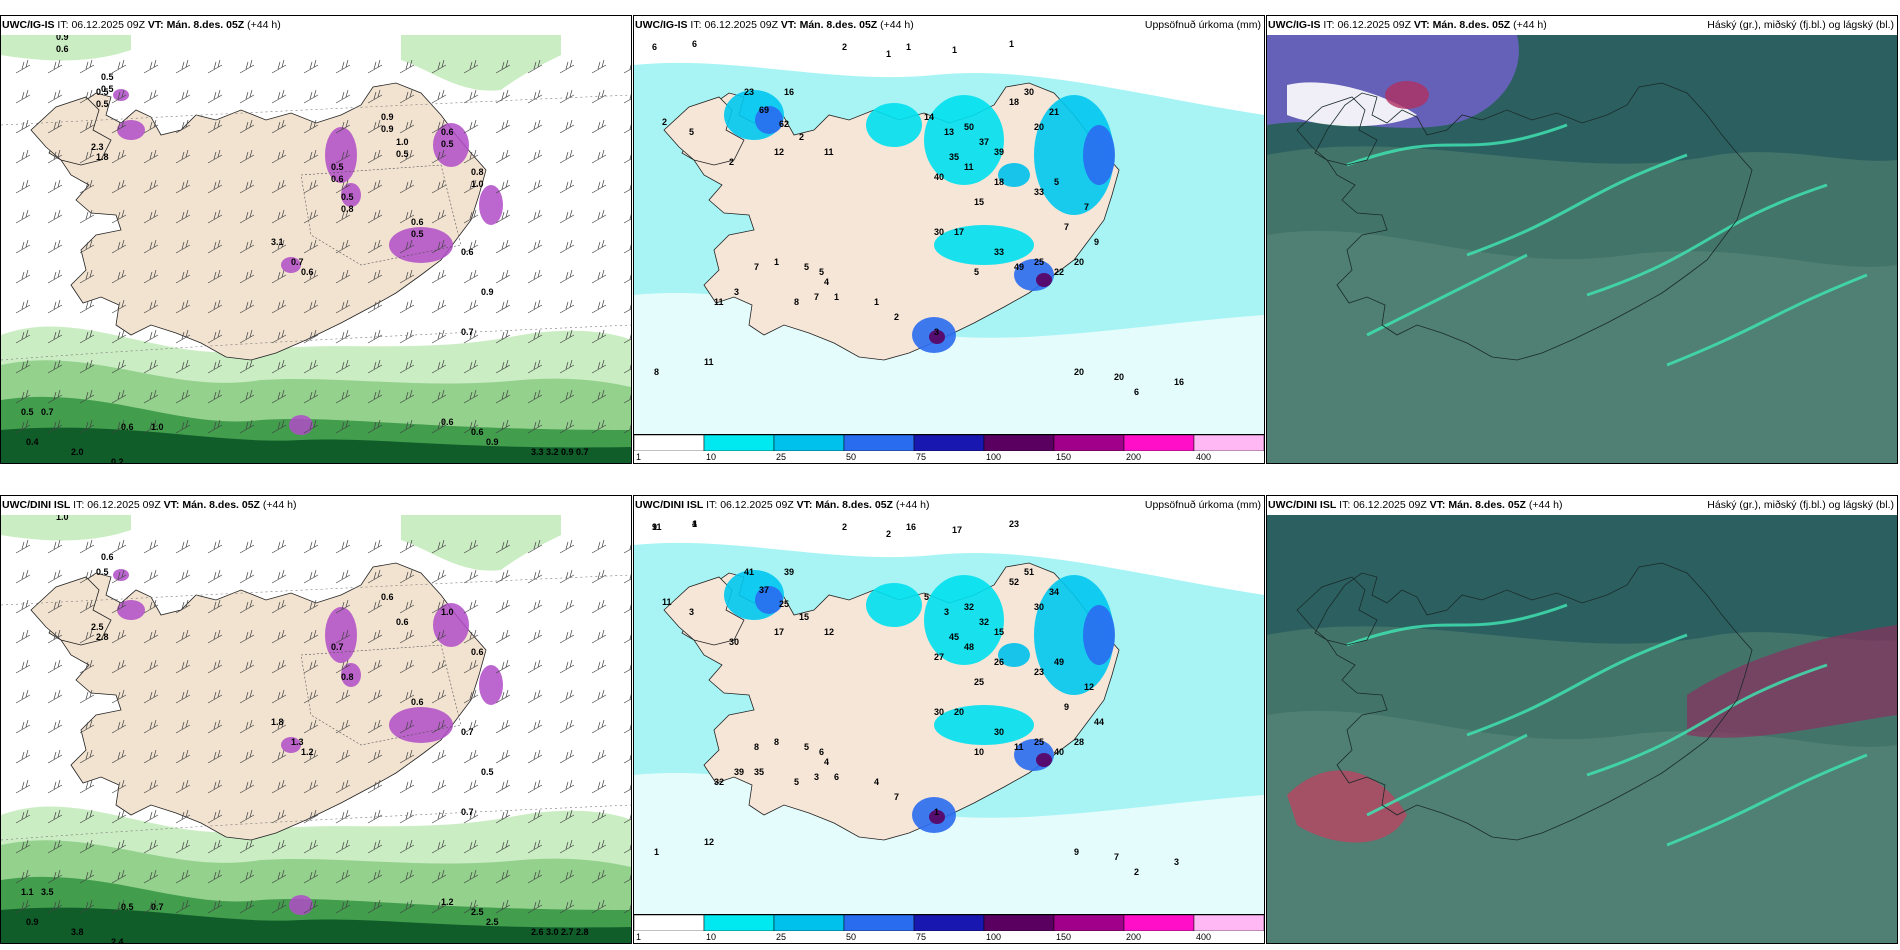 Image resolution: width=1900 pixels, height=950 pixels. I want to click on wind-value-label: 3.1, so click(277, 242).